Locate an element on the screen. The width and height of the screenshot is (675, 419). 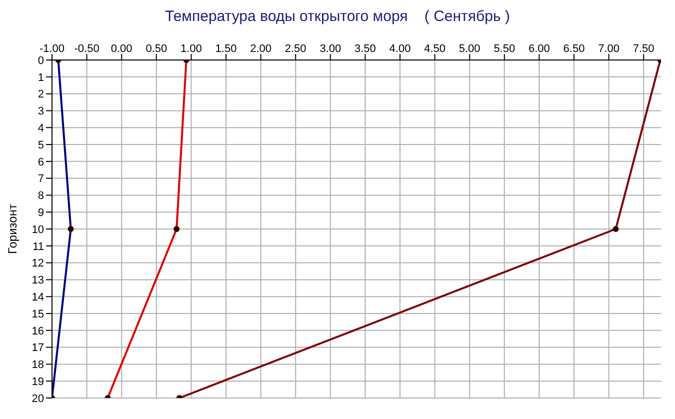
y-tick-label: 14 is located at coordinates (38, 298).